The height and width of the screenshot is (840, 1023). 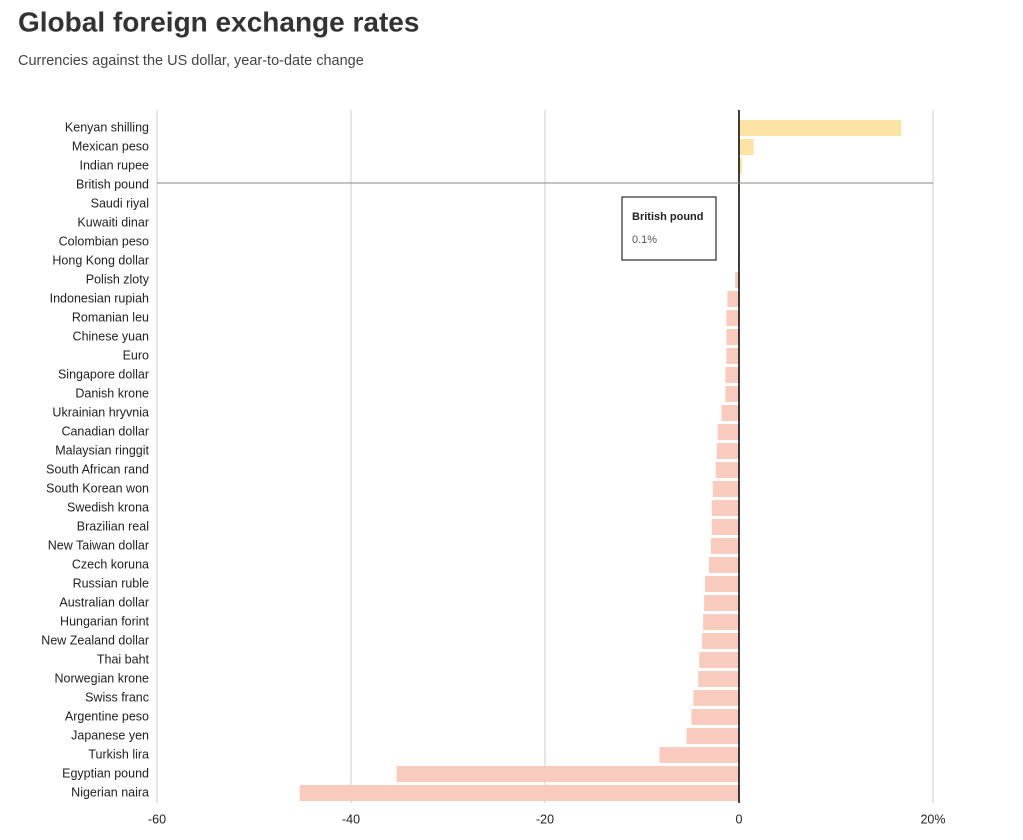 I want to click on tooltip-value: 0.1%, so click(x=644, y=240).